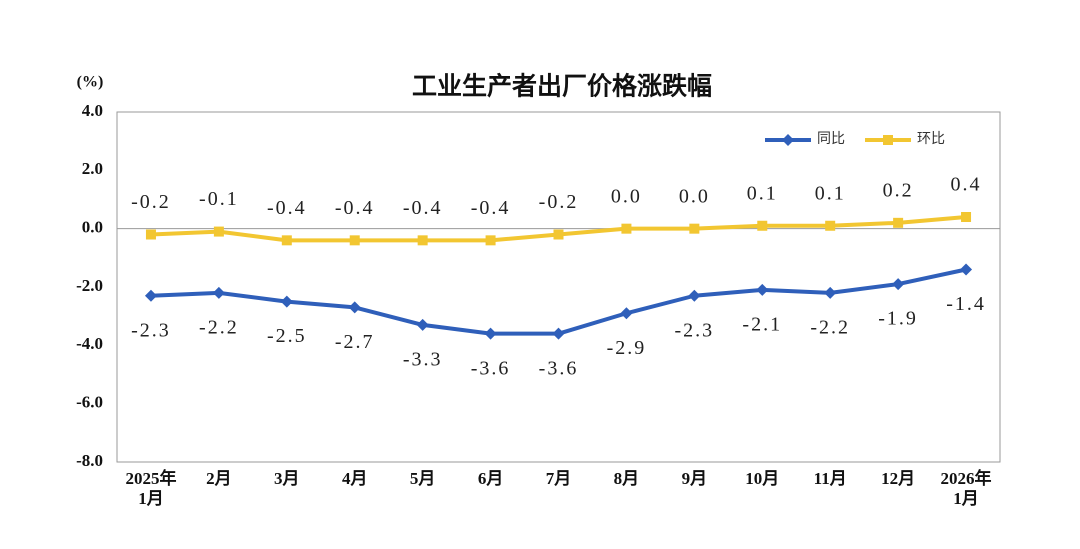 This screenshot has height=549, width=1080. I want to click on data-label: -3.3, so click(423, 360).